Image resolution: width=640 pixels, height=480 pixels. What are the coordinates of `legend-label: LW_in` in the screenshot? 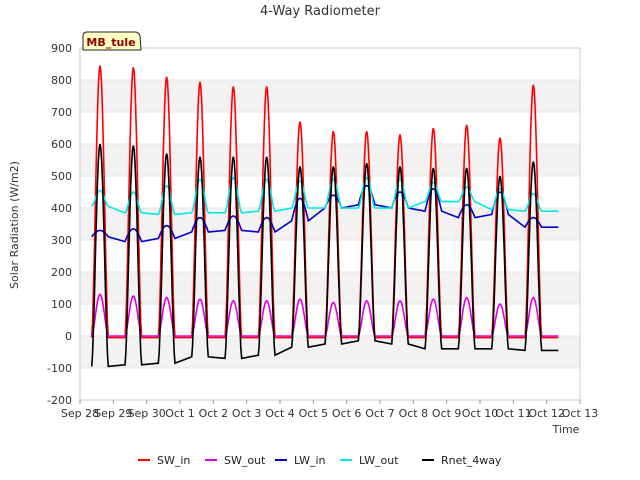 It's located at (310, 460).